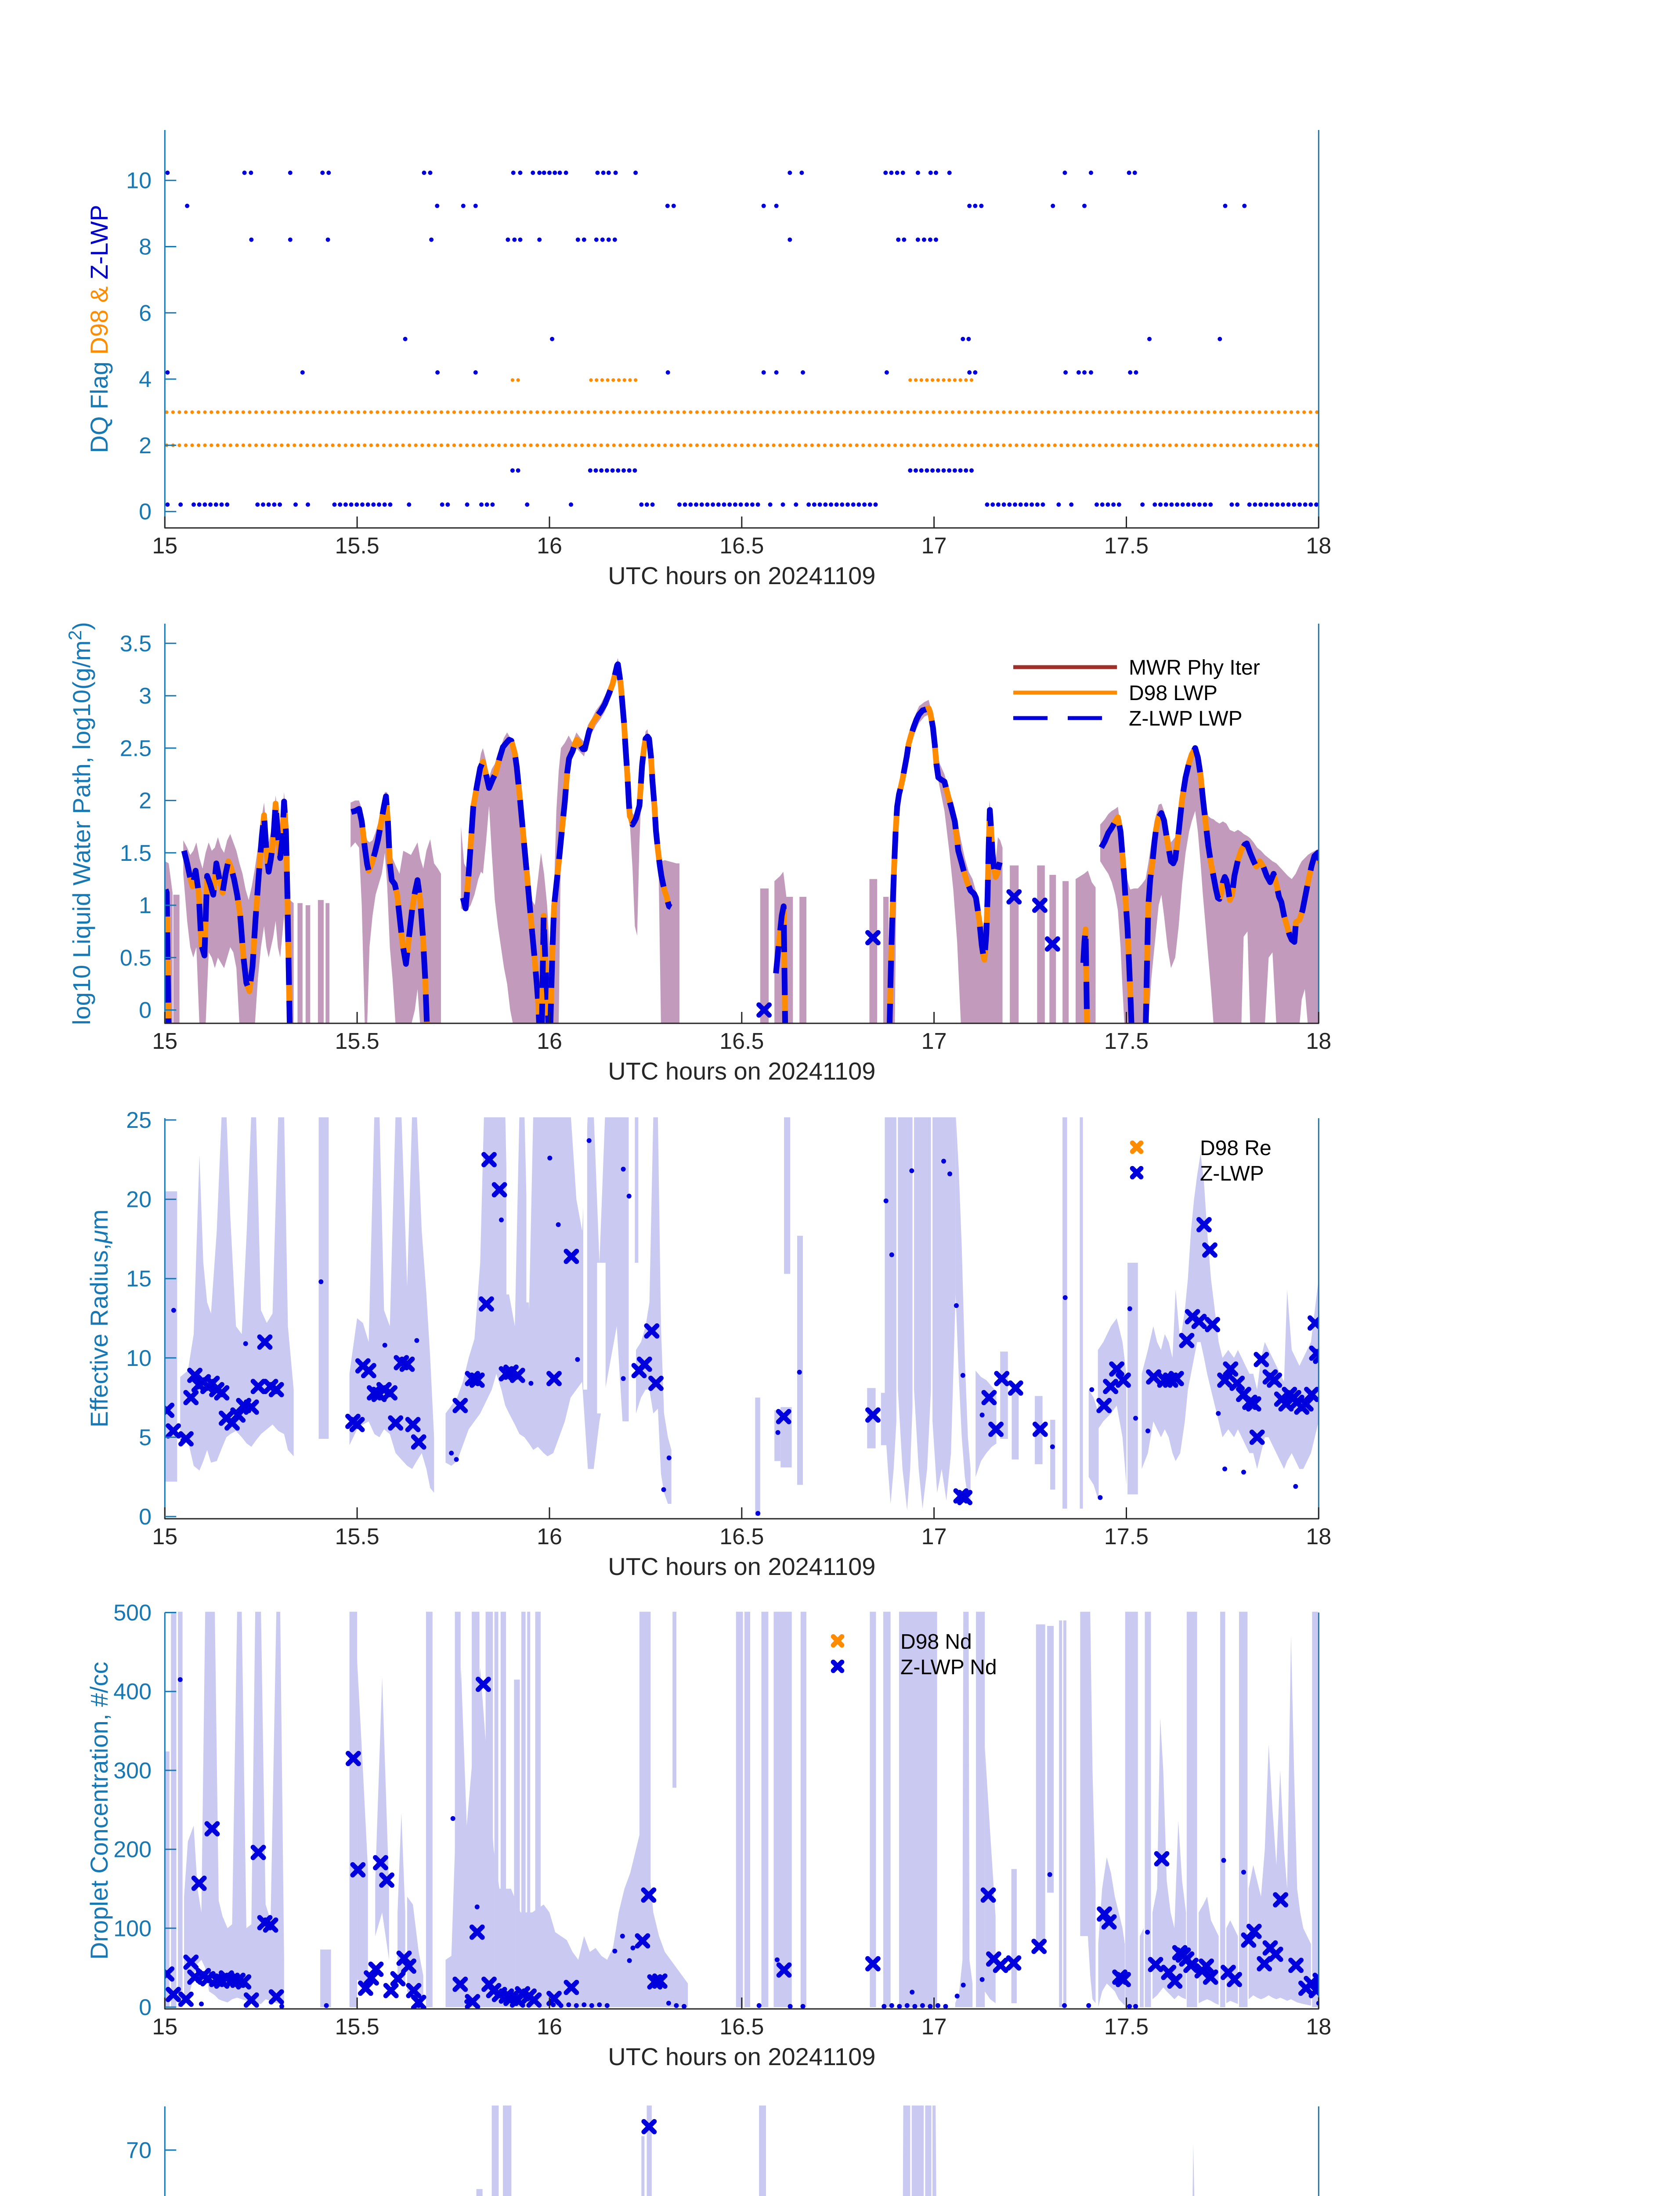 The width and height of the screenshot is (1680, 2196). What do you see at coordinates (136, 748) in the screenshot?
I see `svg-text: 2.5` at bounding box center [136, 748].